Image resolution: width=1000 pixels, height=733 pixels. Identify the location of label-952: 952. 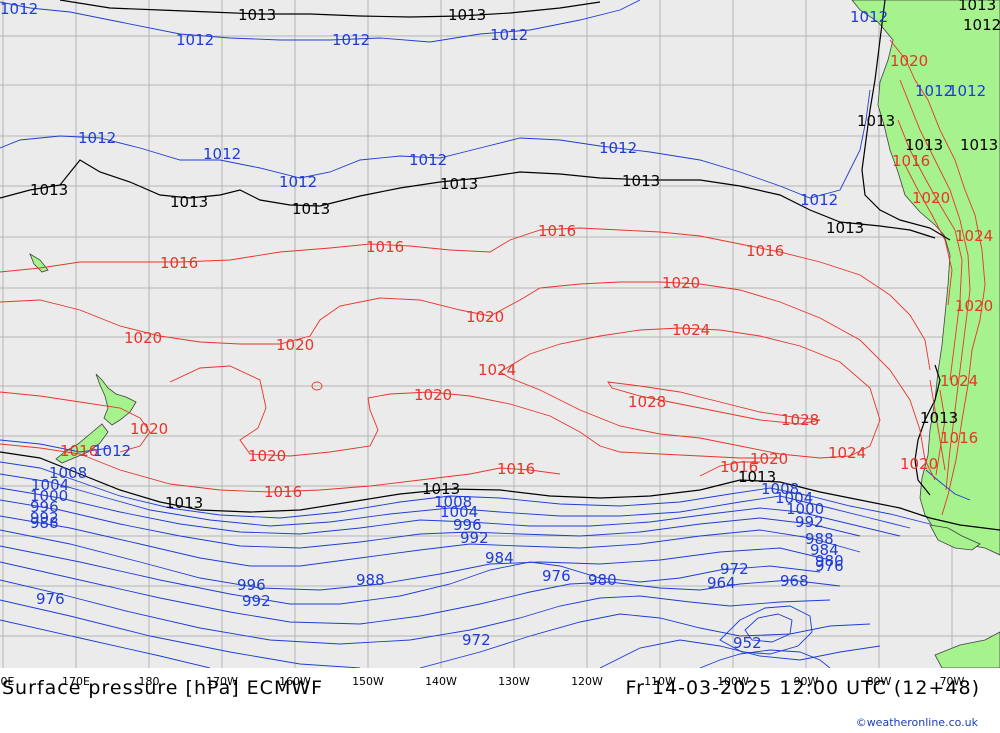
(747, 643).